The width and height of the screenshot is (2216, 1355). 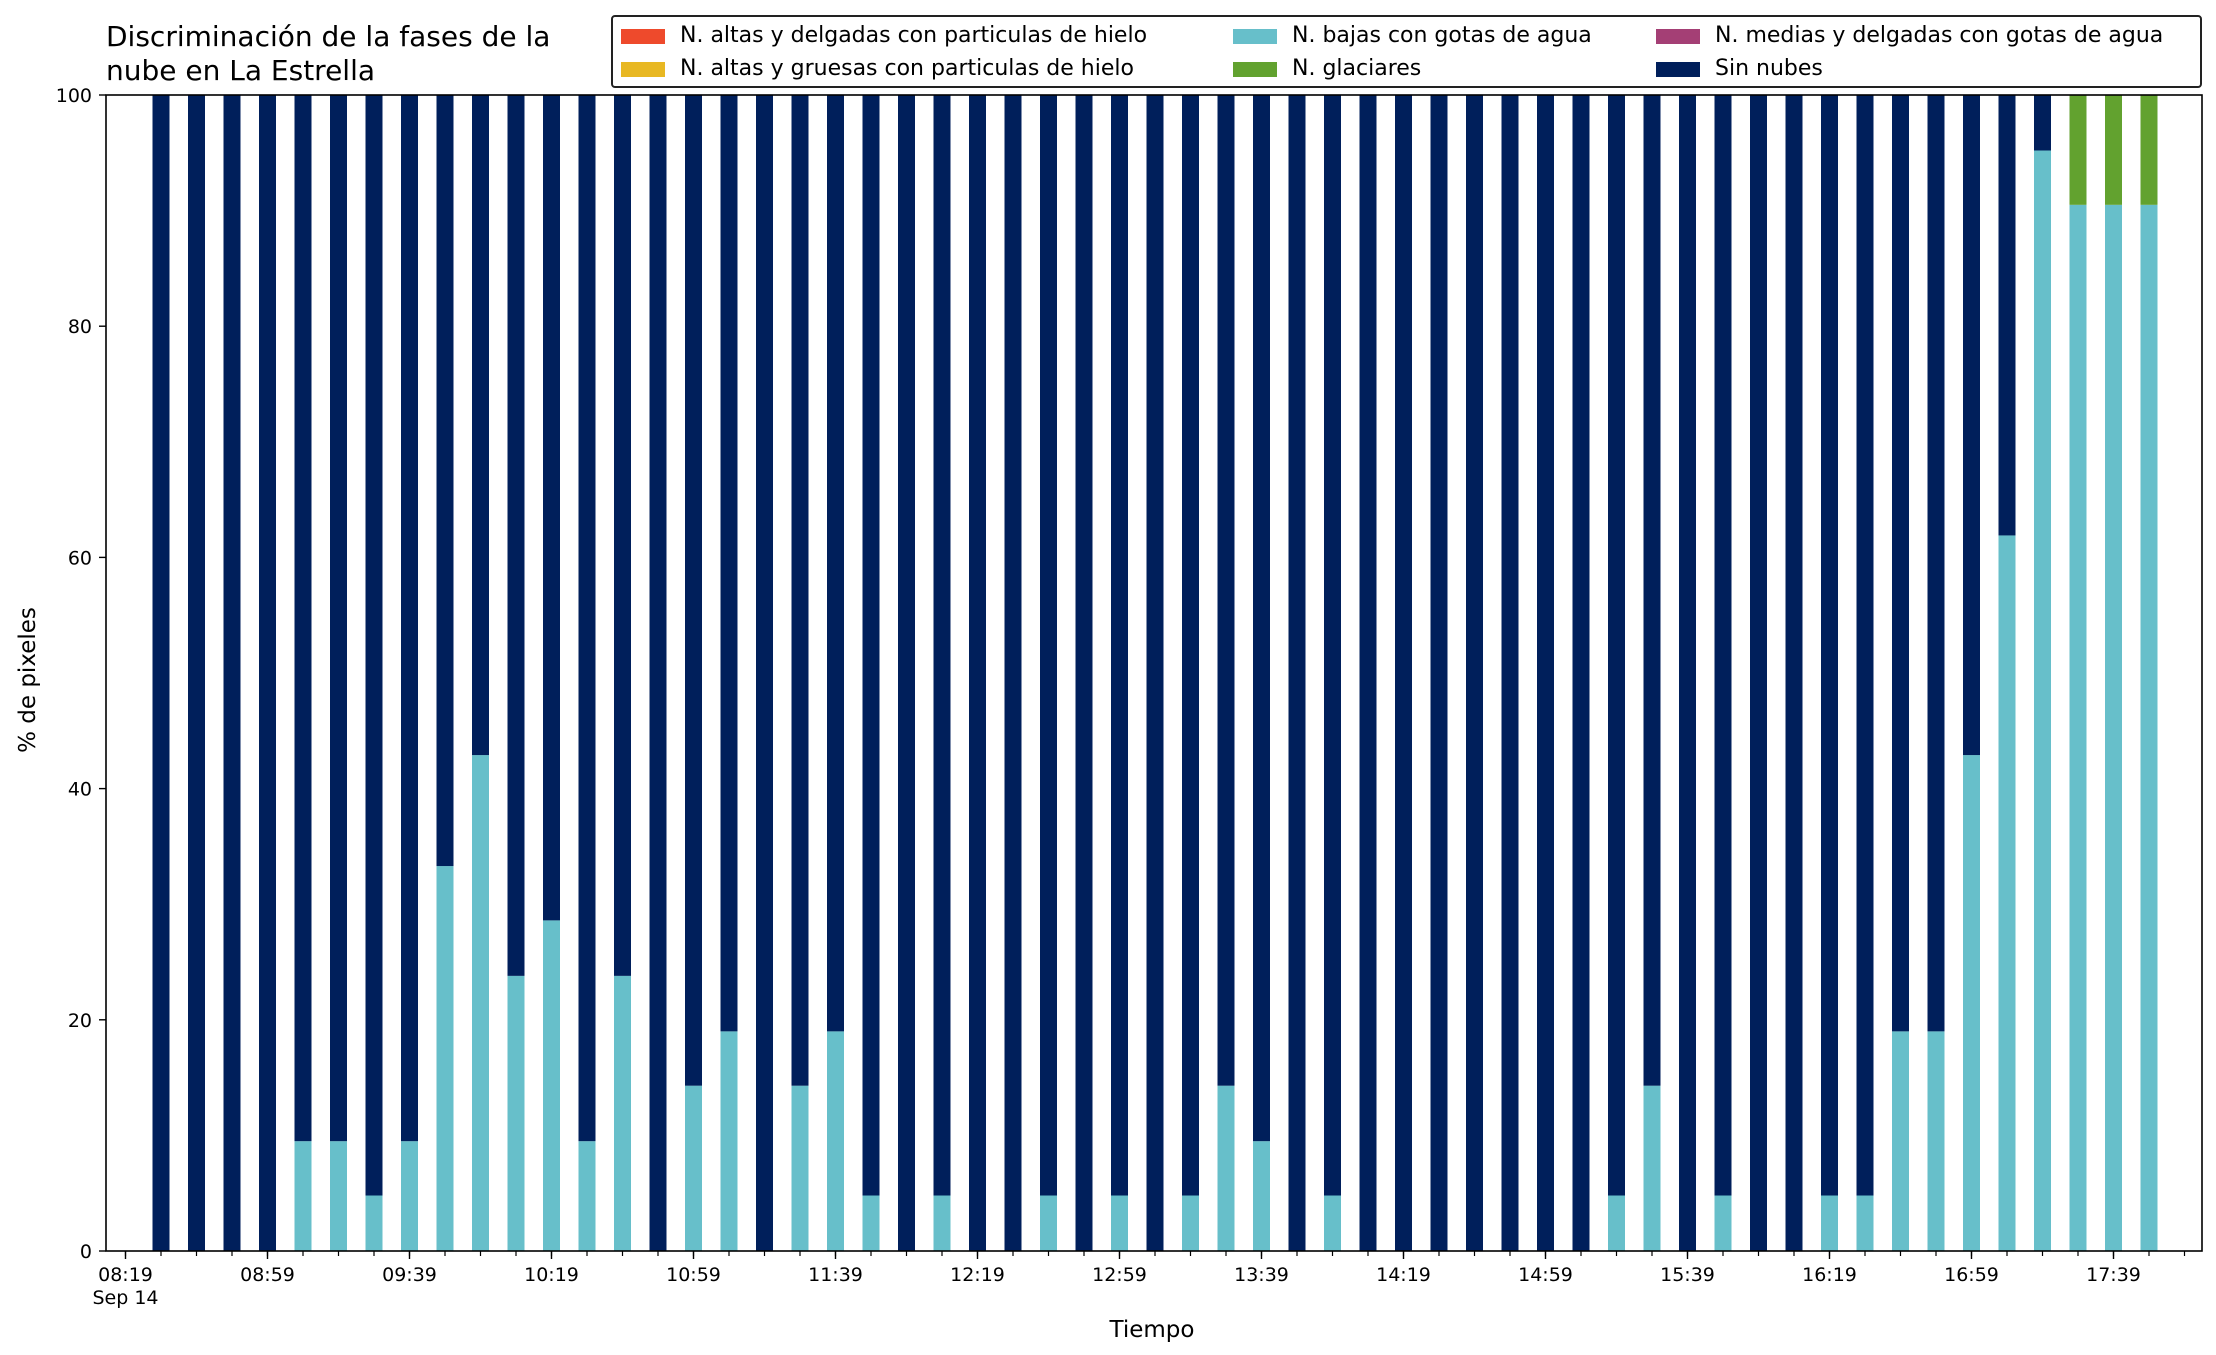 What do you see at coordinates (1581, 673) in the screenshot?
I see `bar-segment-s5-15:09` at bounding box center [1581, 673].